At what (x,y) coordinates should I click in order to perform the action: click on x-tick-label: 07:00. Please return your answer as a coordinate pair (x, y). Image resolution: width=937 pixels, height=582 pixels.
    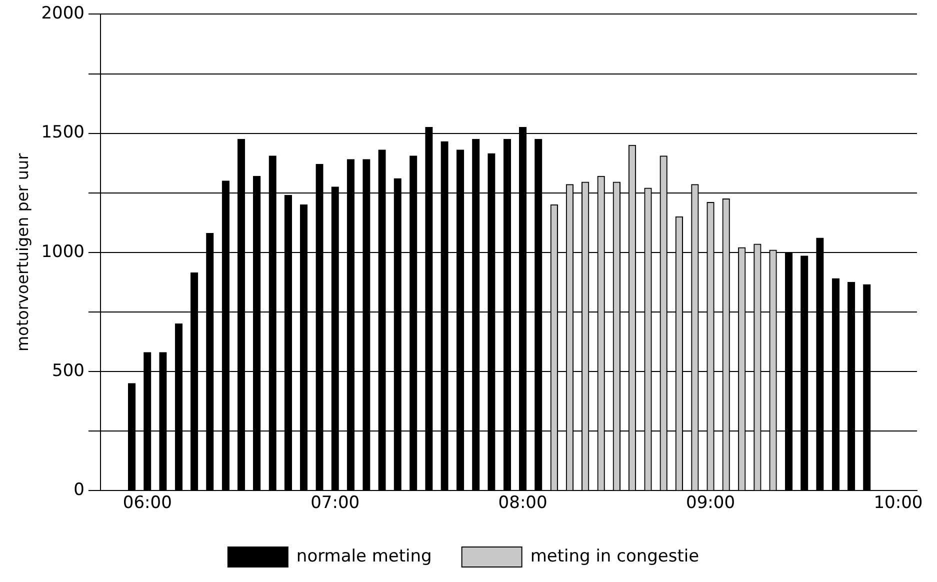
    Looking at the image, I should click on (335, 503).